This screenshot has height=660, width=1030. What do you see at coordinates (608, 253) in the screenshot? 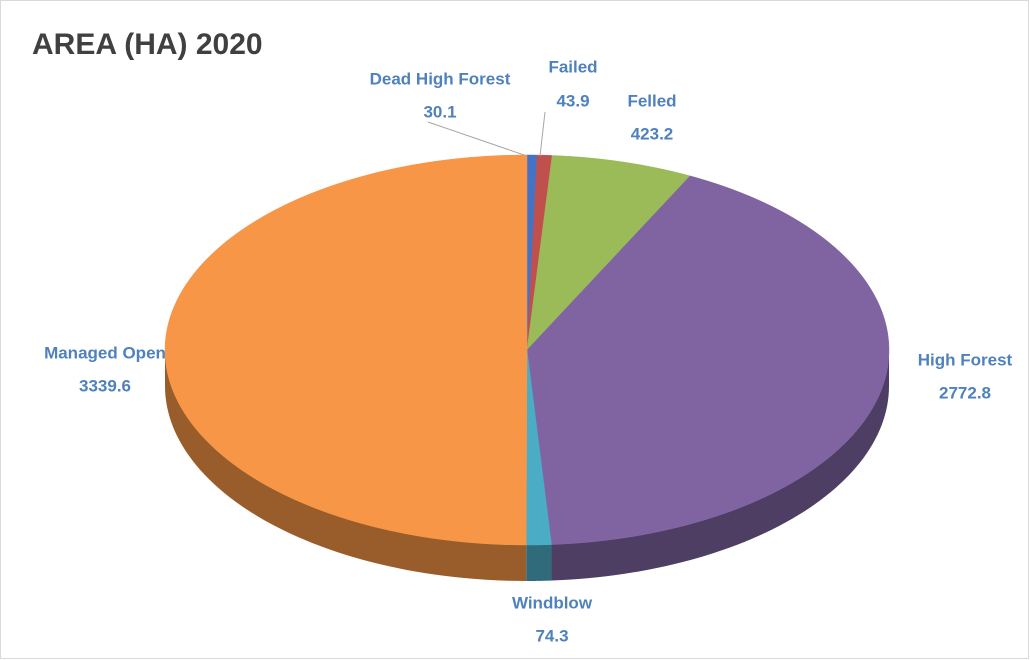
I see `slice` at bounding box center [608, 253].